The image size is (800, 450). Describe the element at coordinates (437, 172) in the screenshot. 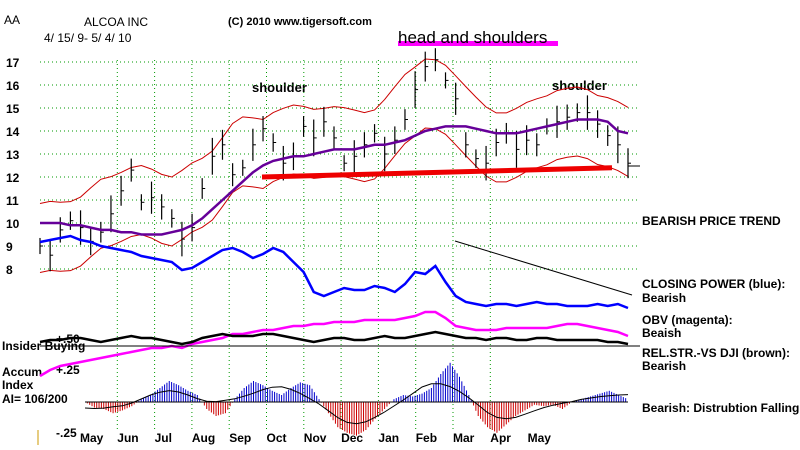

I see `neckline` at that location.